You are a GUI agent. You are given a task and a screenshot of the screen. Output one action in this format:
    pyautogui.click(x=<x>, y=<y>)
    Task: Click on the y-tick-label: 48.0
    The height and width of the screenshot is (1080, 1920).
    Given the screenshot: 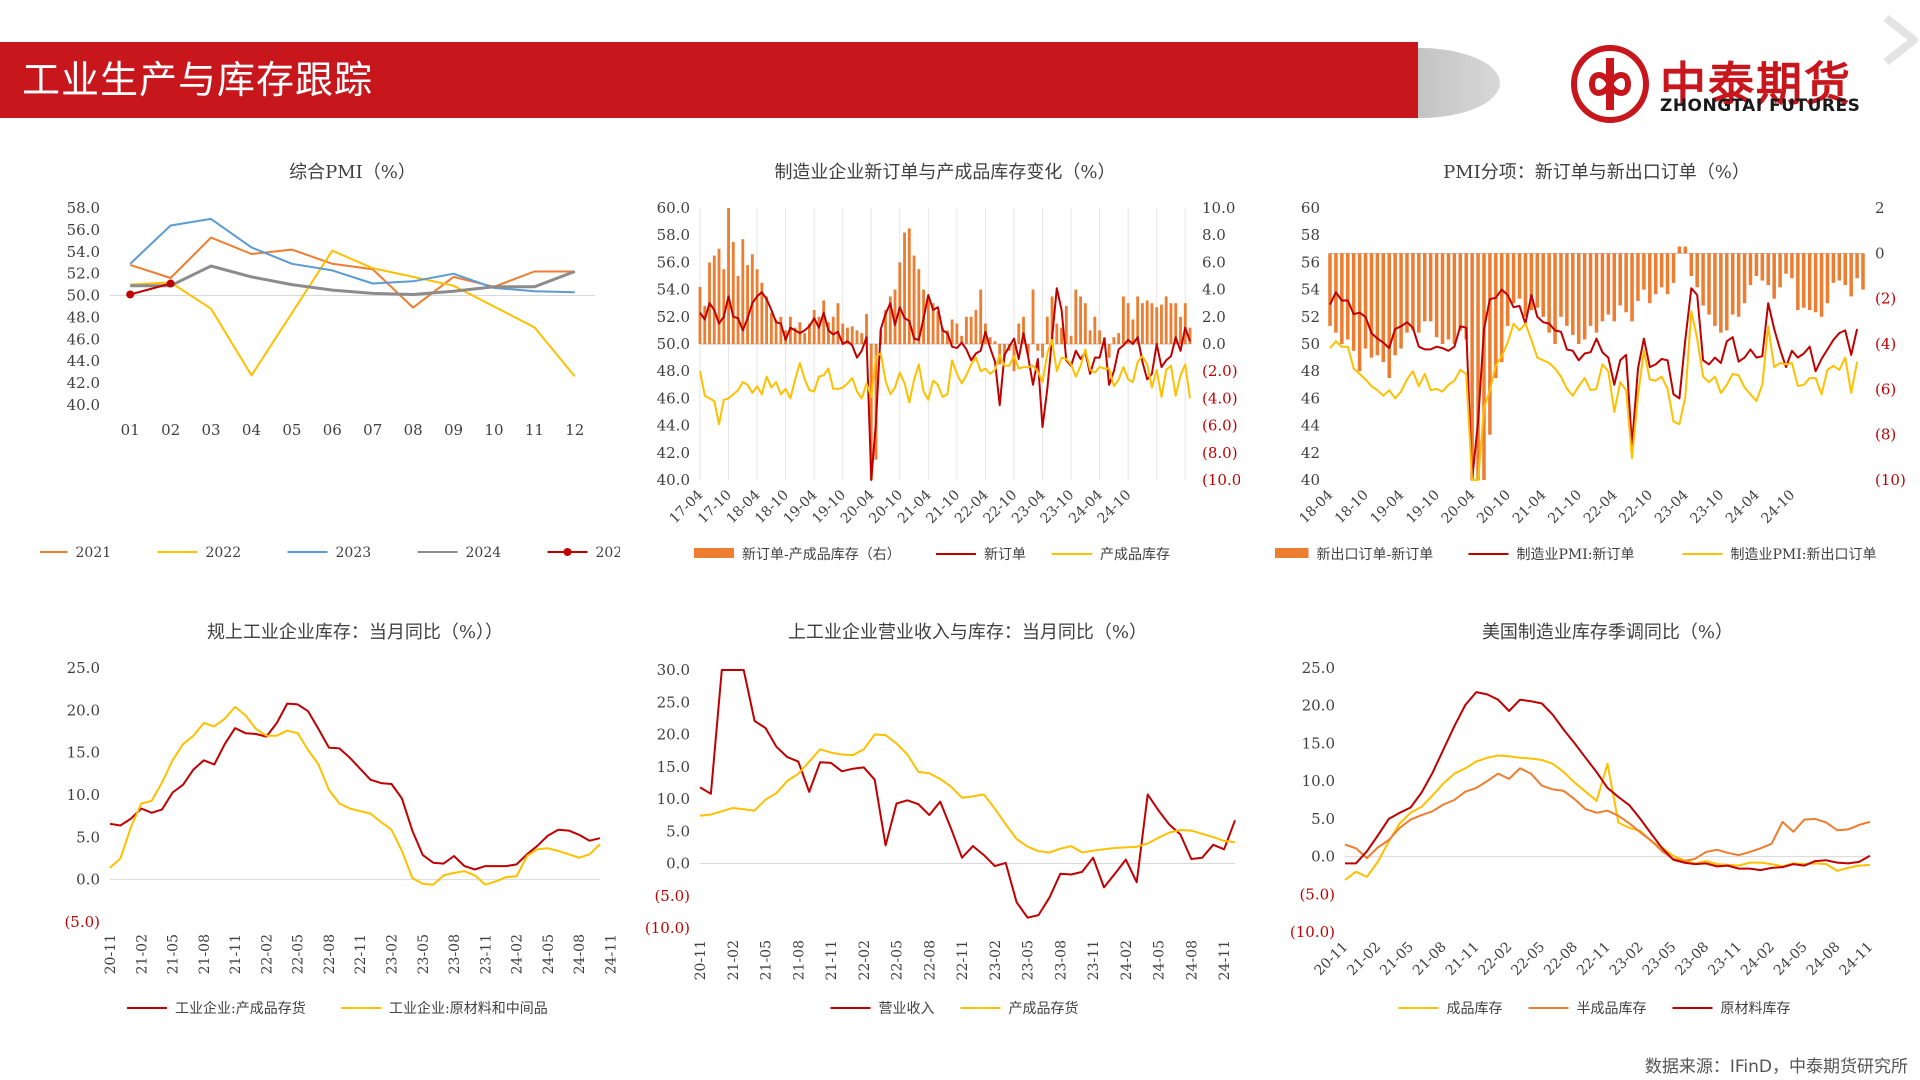 What is the action you would take?
    pyautogui.click(x=83, y=317)
    